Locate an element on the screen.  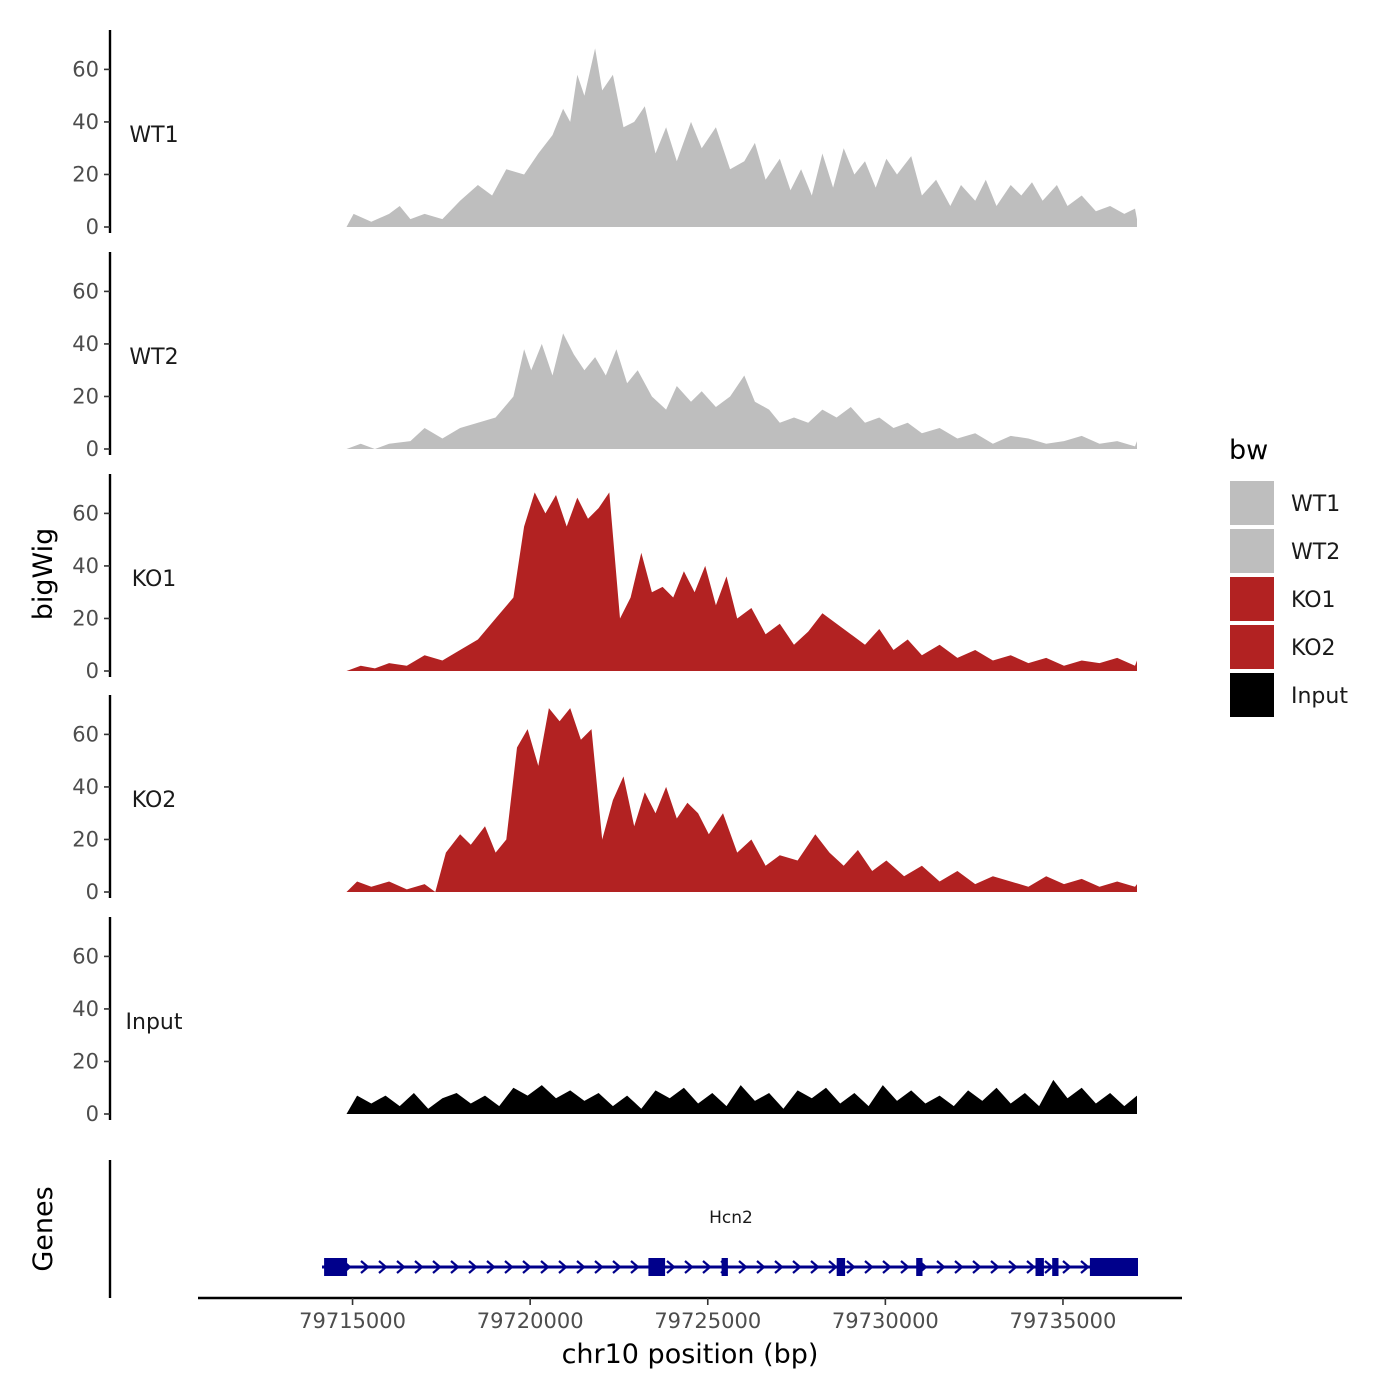
x-axis-title: chr10 position (bp) is located at coordinates (690, 1354).